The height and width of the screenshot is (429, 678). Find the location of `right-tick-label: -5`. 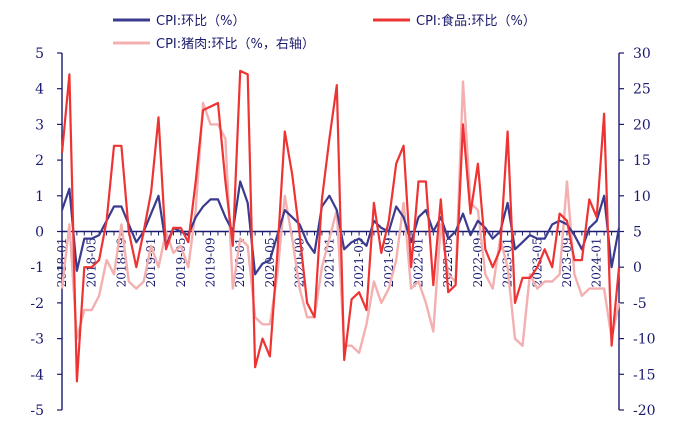

right-tick-label: -5 is located at coordinates (640, 304).